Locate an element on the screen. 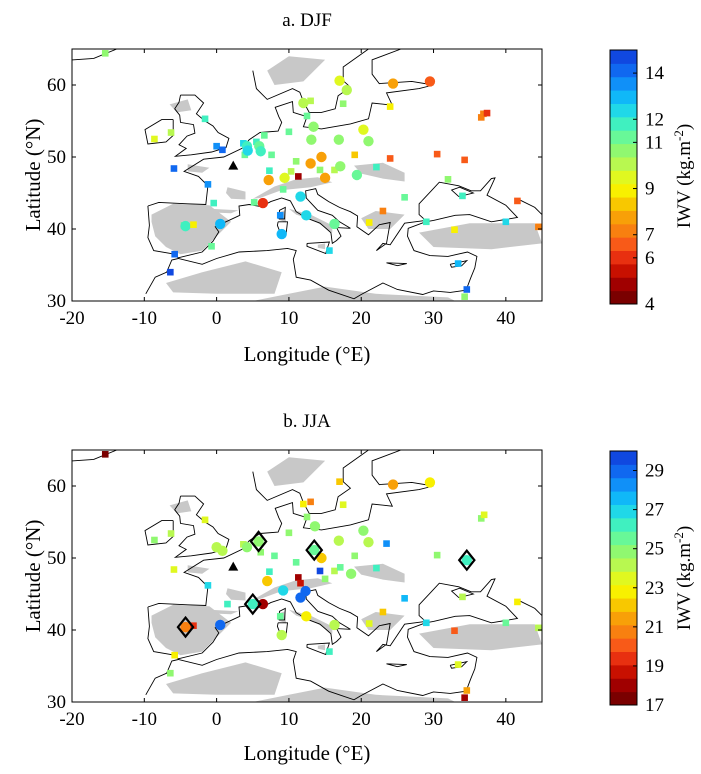  x-axis-label: Longitude (°E) is located at coordinates (307, 354).